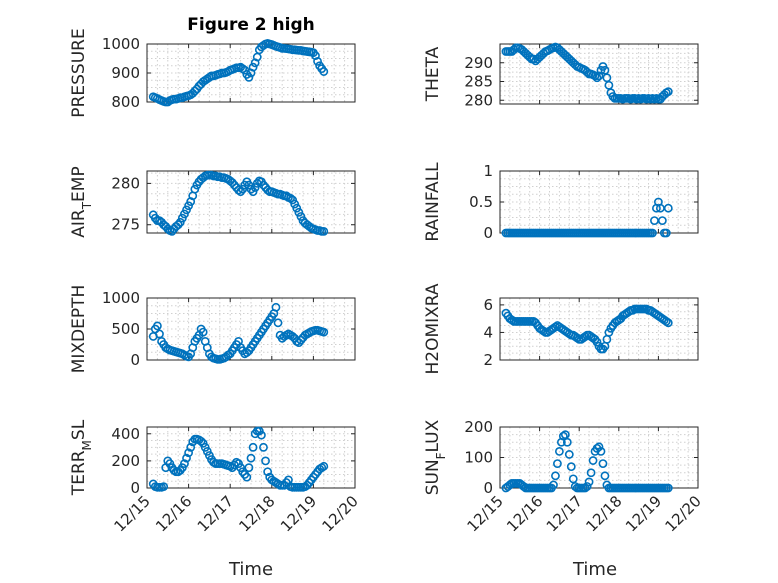 This screenshot has height=583, width=778. Describe the element at coordinates (524, 513) in the screenshot. I see `panel-8-xtick-label: 12/16` at that location.